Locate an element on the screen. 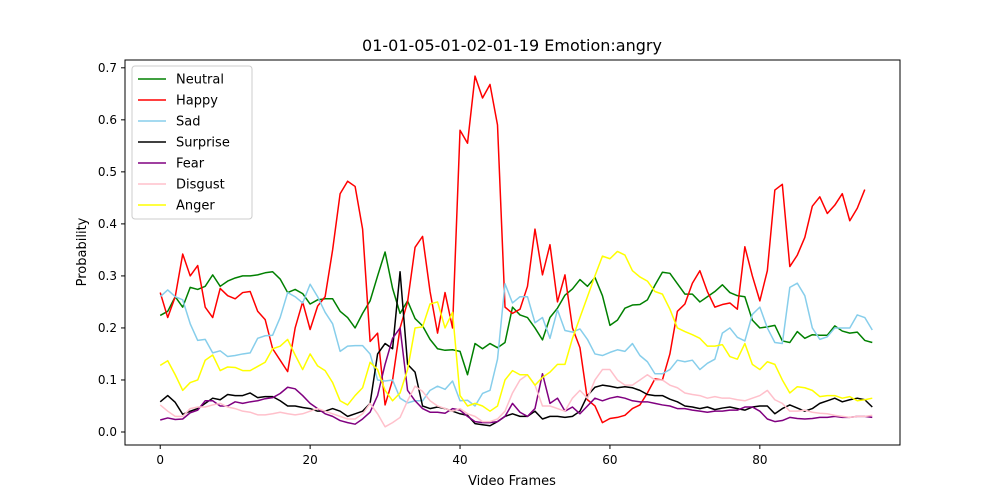 The width and height of the screenshot is (1000, 500). x-axis-label: Video Frames is located at coordinates (512, 481).